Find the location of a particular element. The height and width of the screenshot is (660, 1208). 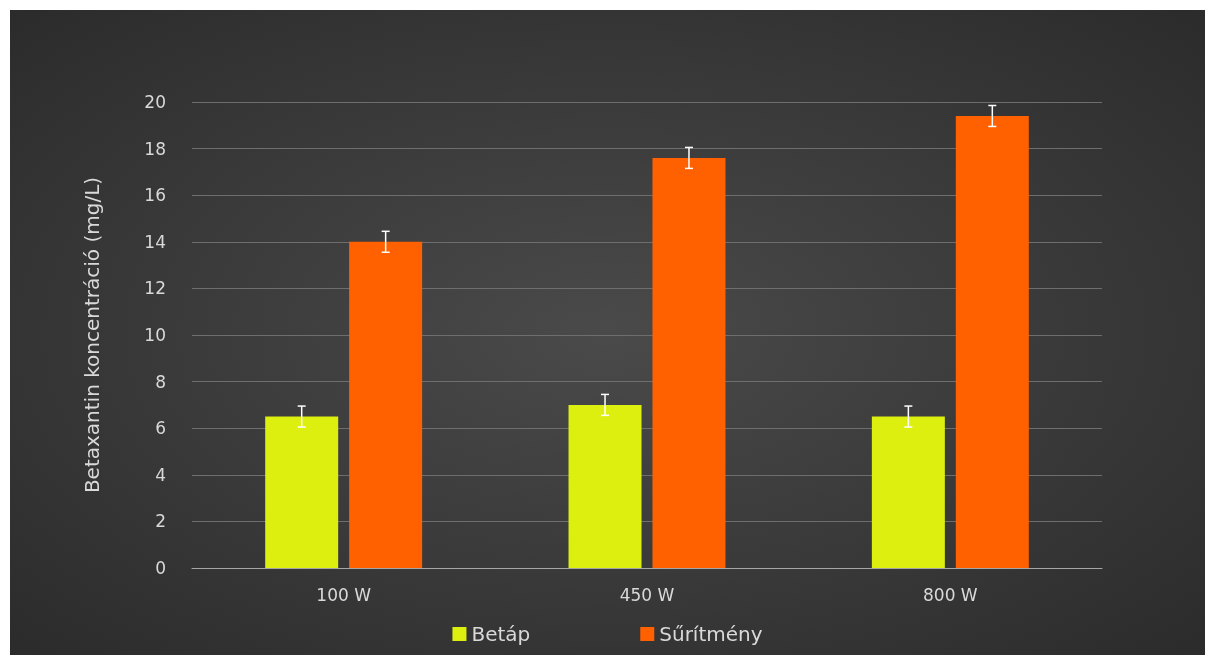

y-tick-label: 2 is located at coordinates (160, 521).